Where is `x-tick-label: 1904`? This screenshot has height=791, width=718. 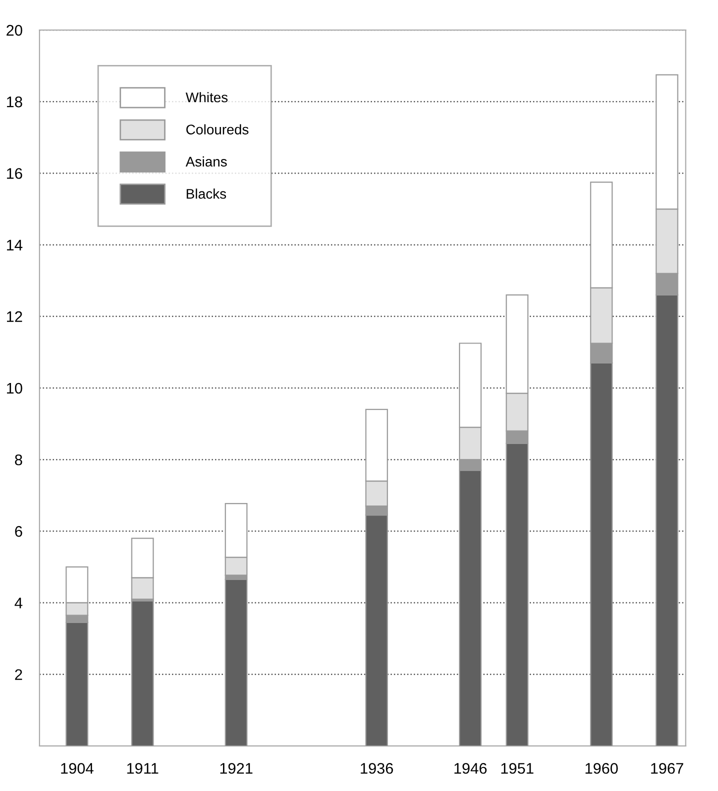 x-tick-label: 1904 is located at coordinates (77, 768).